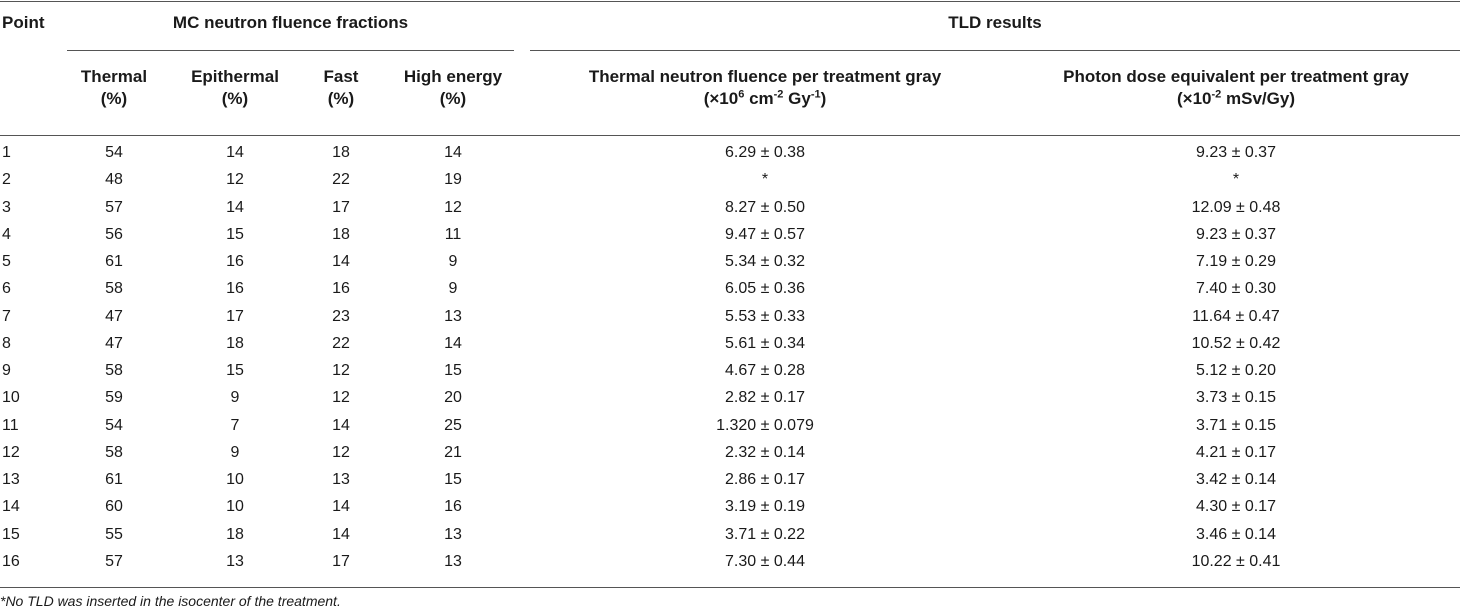  I want to click on cell-epithermal: 12, so click(235, 180).